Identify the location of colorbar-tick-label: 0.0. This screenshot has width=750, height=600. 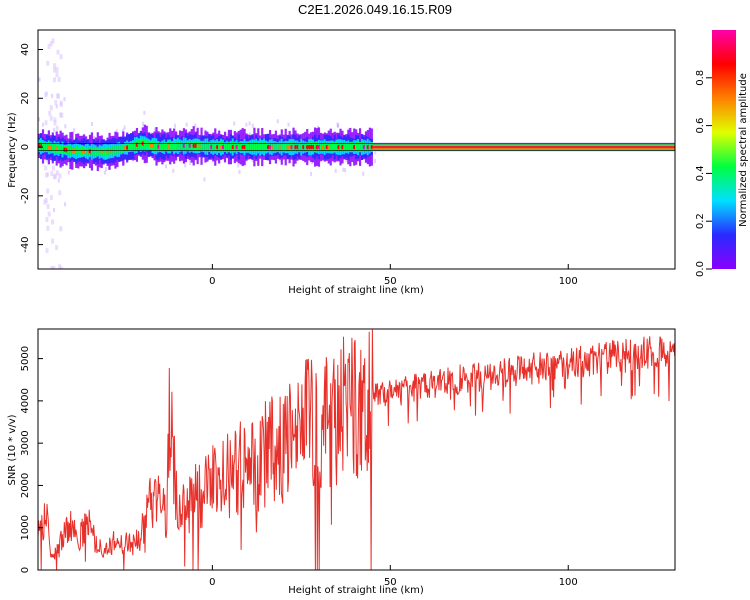
(700, 269).